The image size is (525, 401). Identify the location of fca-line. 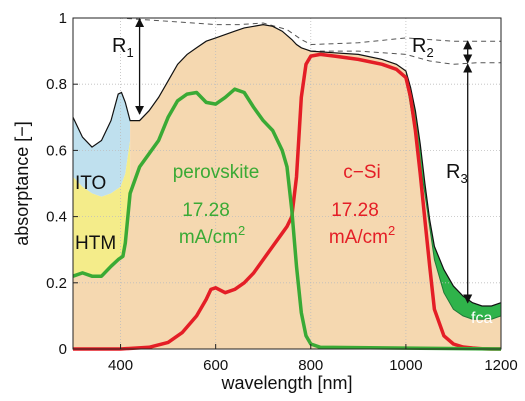
(453, 198).